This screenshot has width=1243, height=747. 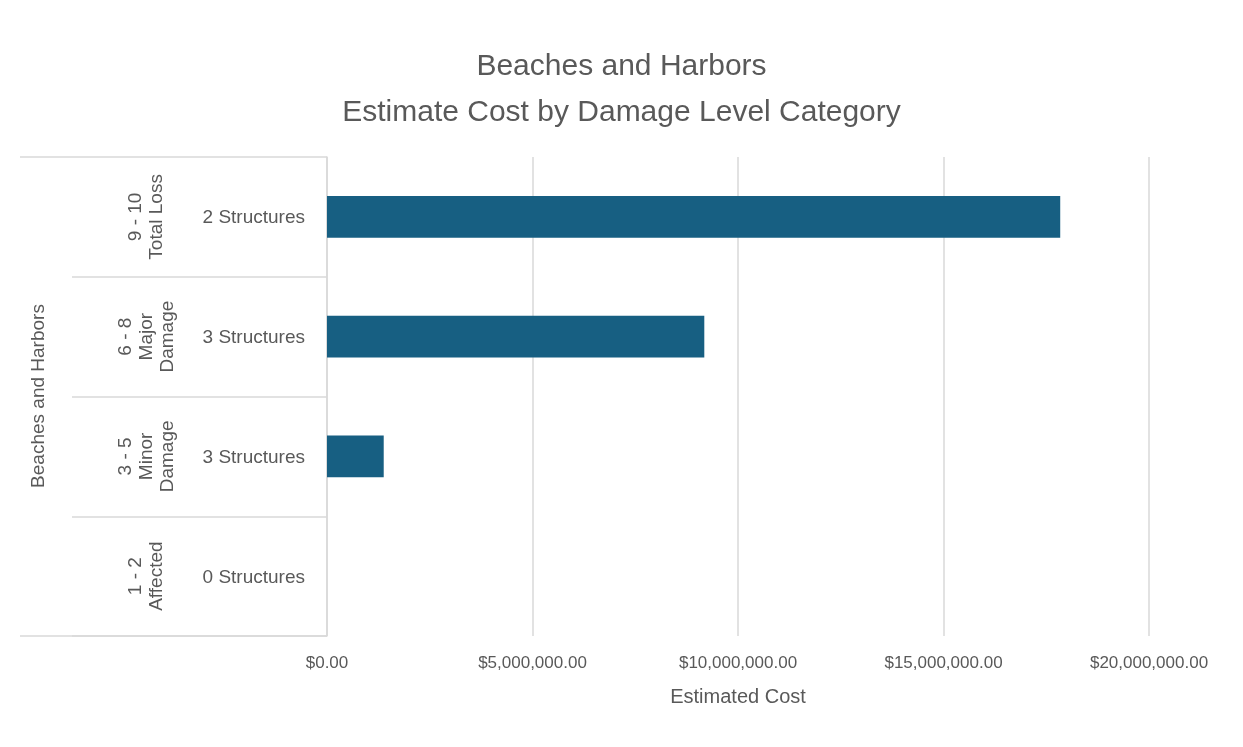 I want to click on y-tick-label: 2 Structures, so click(x=253, y=217).